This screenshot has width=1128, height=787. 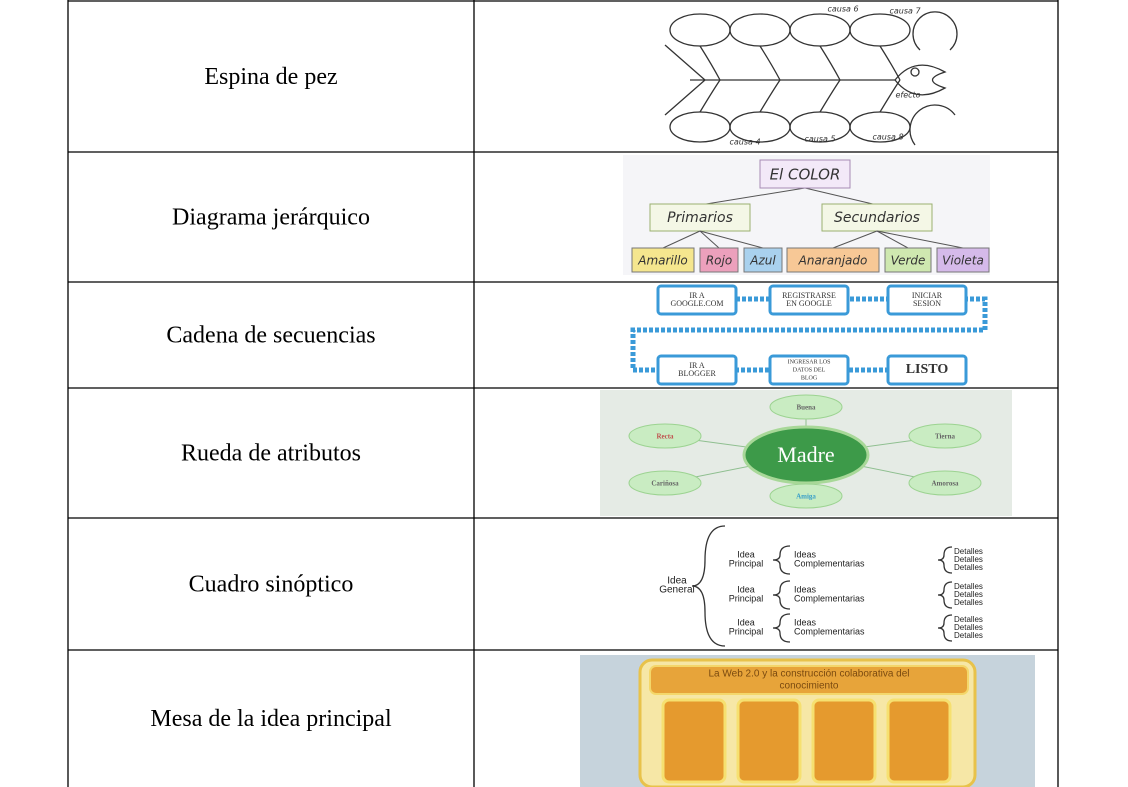 What do you see at coordinates (271, 218) in the screenshot?
I see `text: Diagrama jerárquico` at bounding box center [271, 218].